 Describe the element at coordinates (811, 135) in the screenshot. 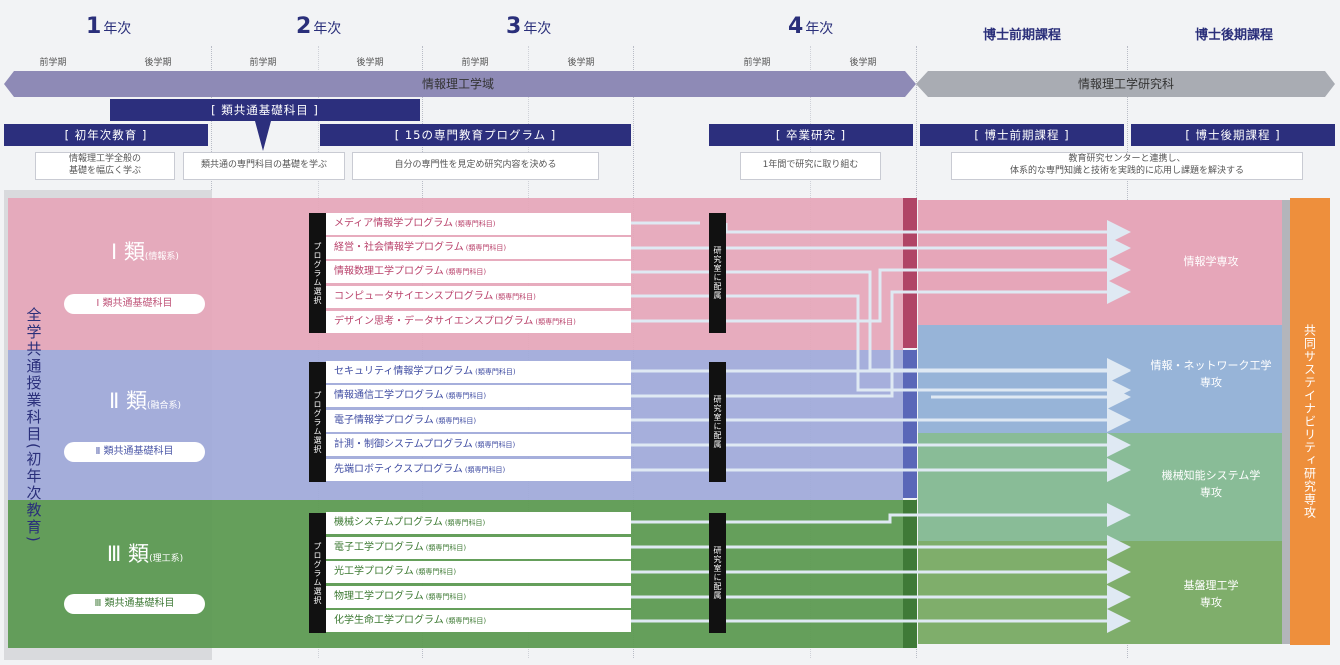

I see `graduation-research-header: [ 卒業研究 ]` at that location.